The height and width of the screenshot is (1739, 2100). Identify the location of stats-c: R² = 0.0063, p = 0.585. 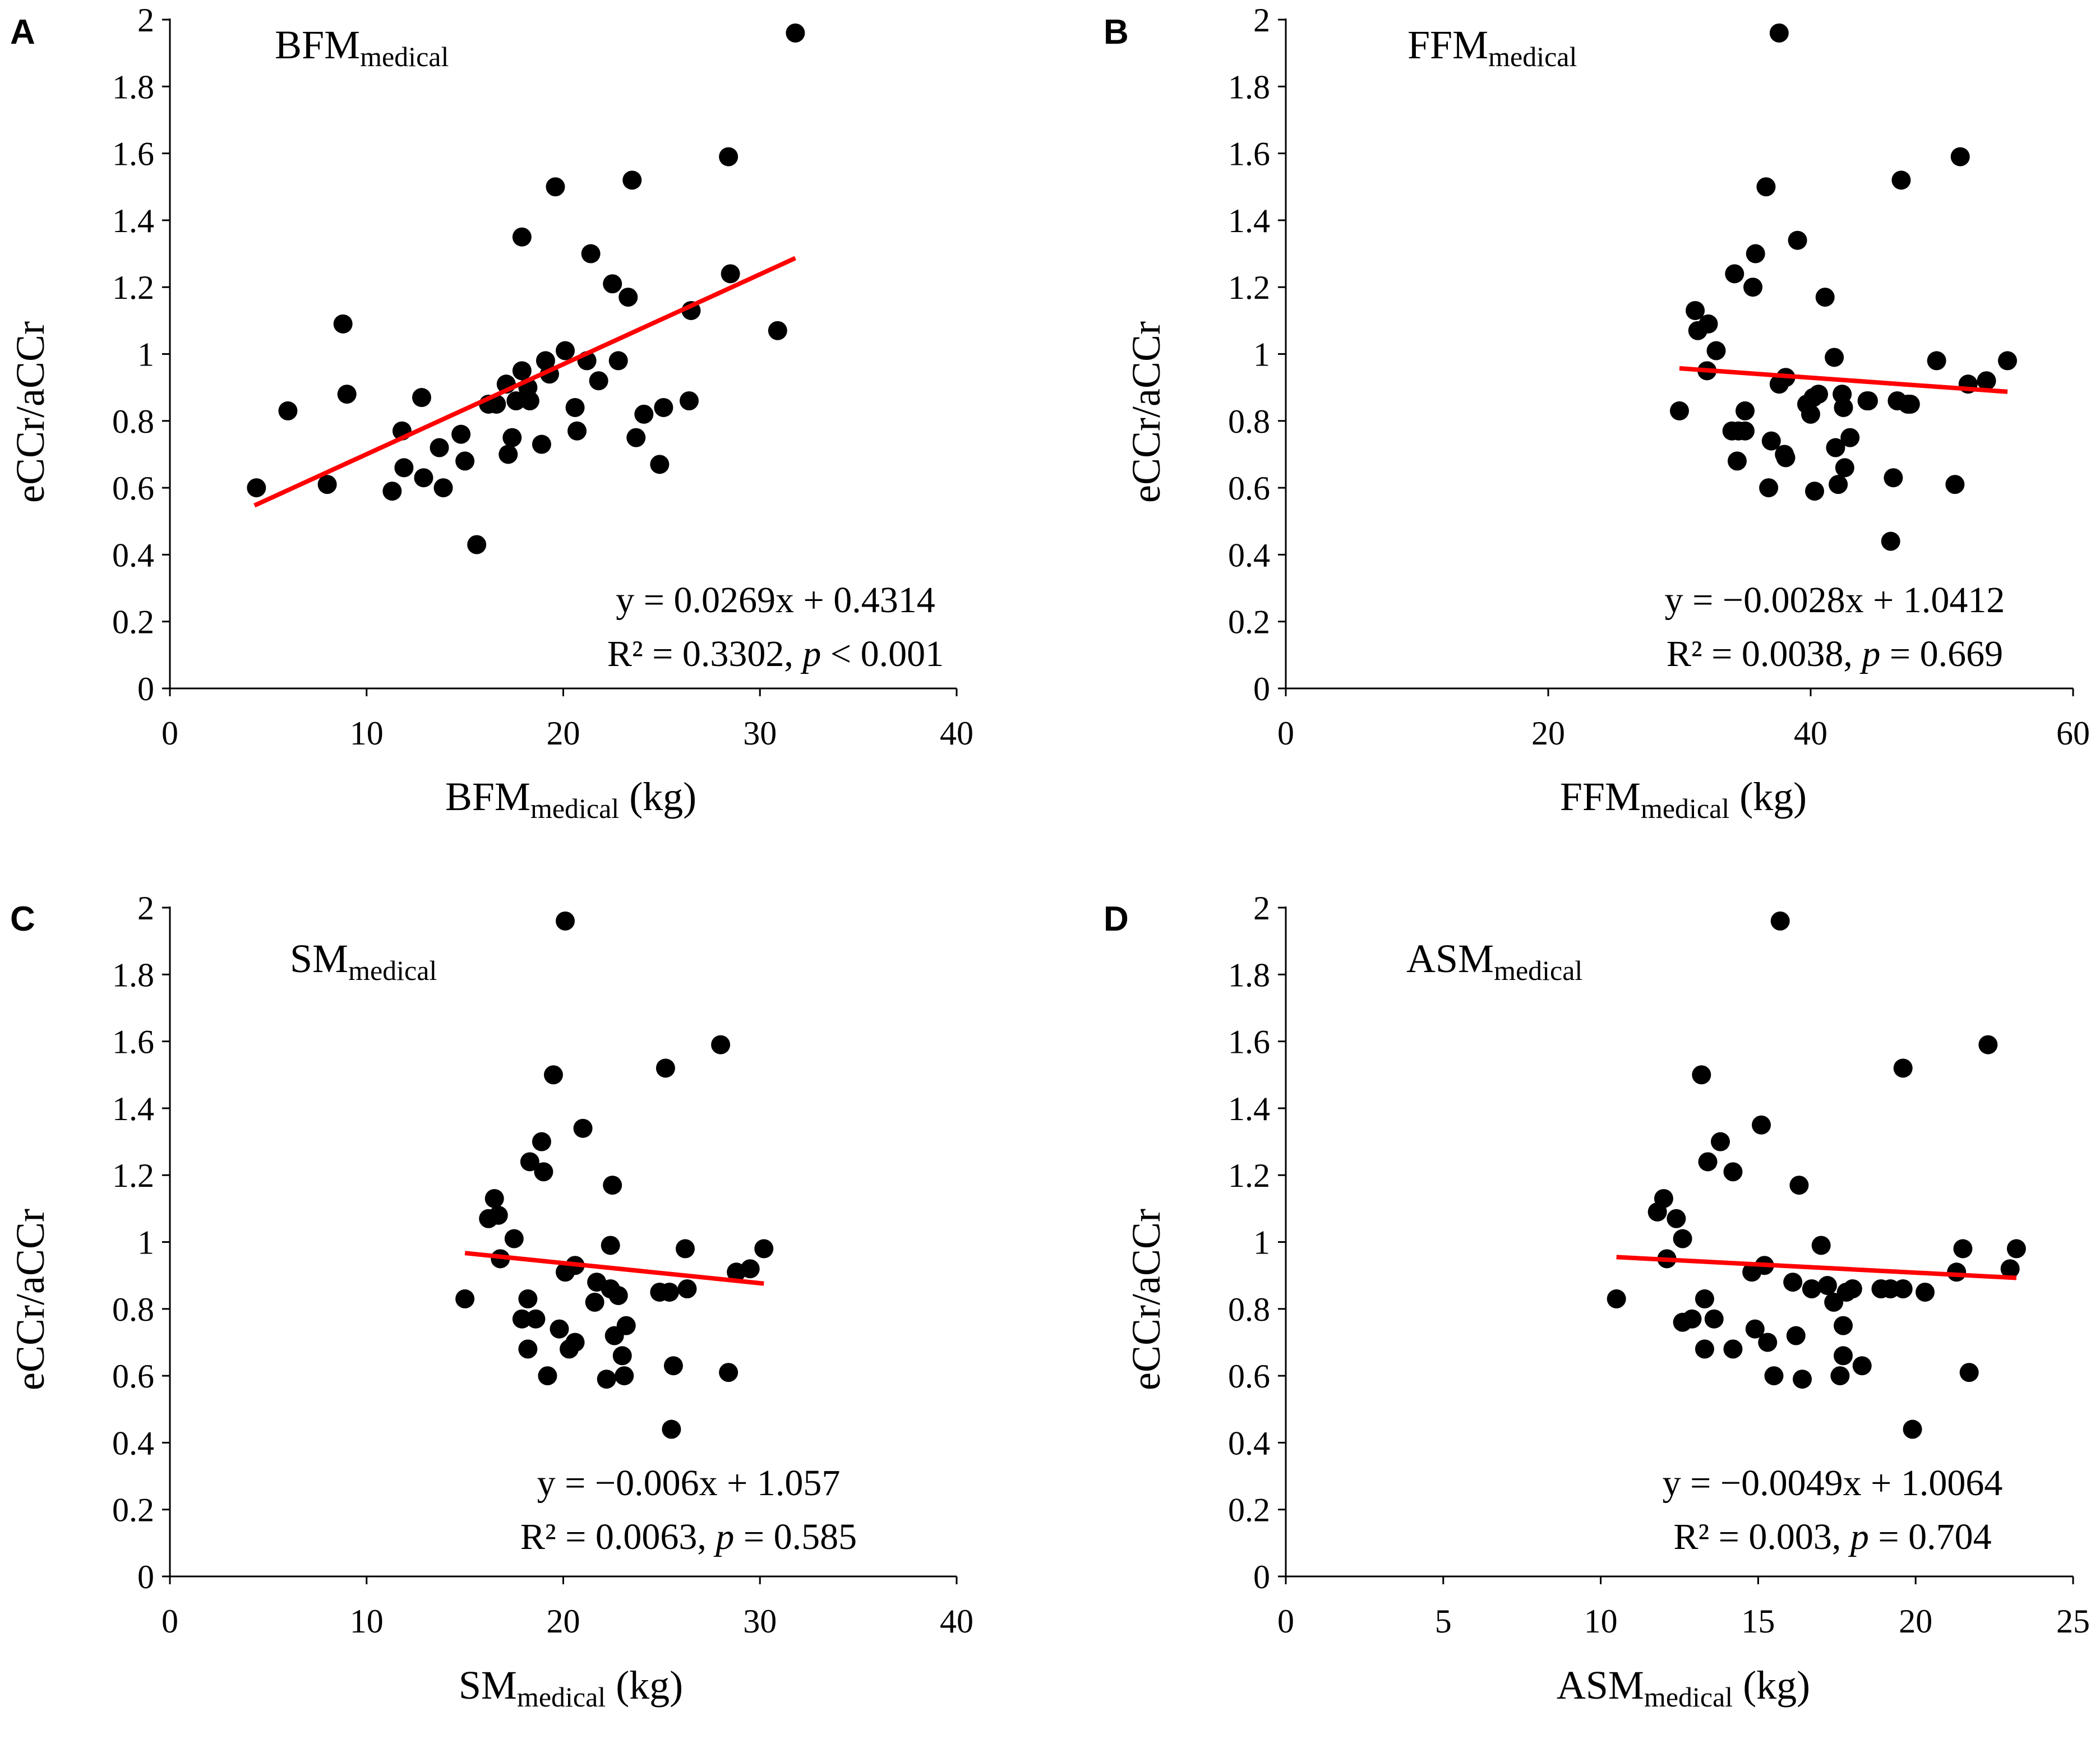
(688, 1536).